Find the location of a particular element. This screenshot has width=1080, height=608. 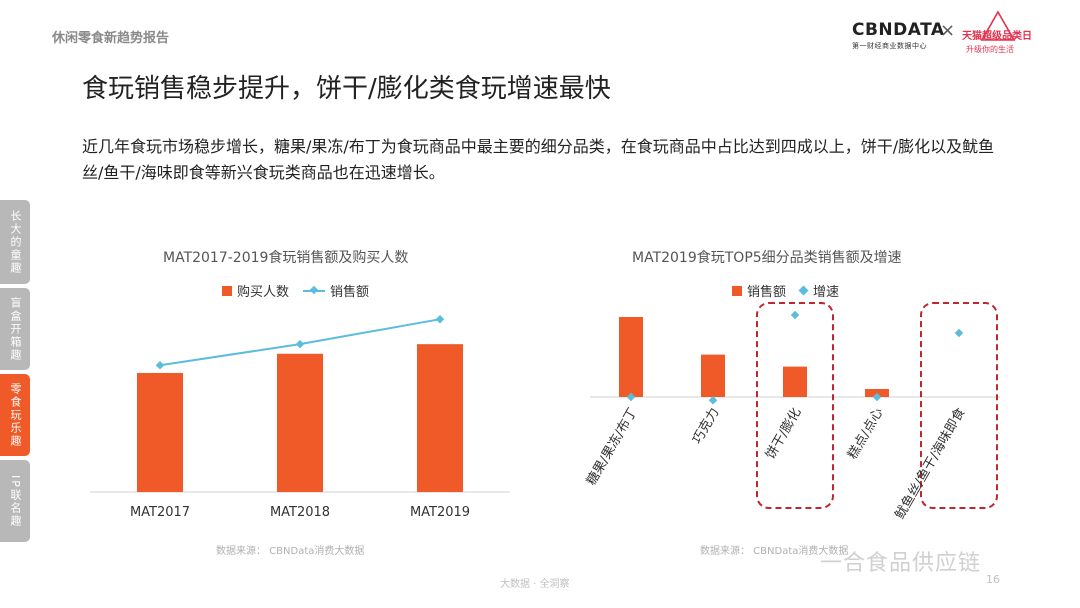

cbndata-logo-subtext: 第一财经商业数据中心 is located at coordinates (889, 46).